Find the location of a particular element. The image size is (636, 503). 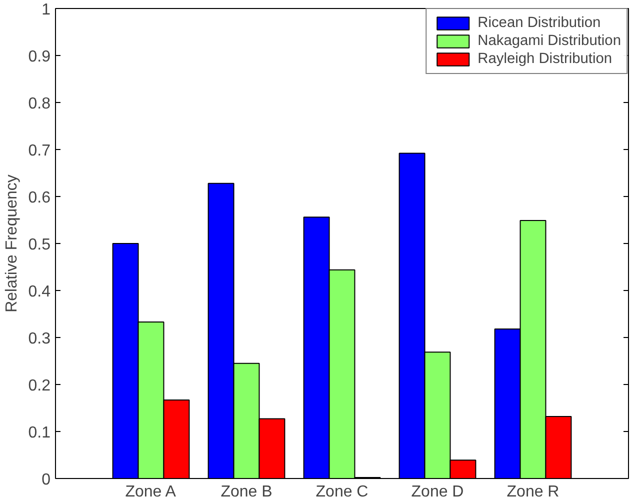

x-tick-label: Zone R is located at coordinates (533, 492).